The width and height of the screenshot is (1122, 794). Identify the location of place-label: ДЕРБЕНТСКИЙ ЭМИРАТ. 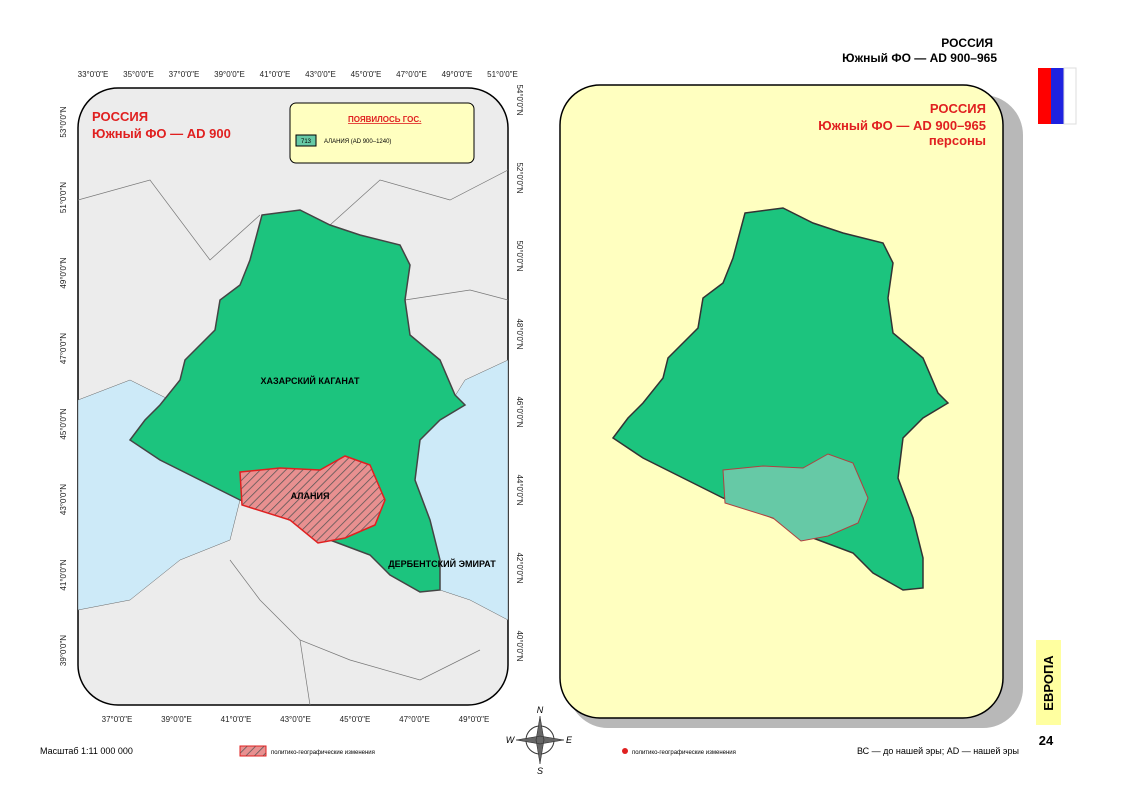
(442, 563).